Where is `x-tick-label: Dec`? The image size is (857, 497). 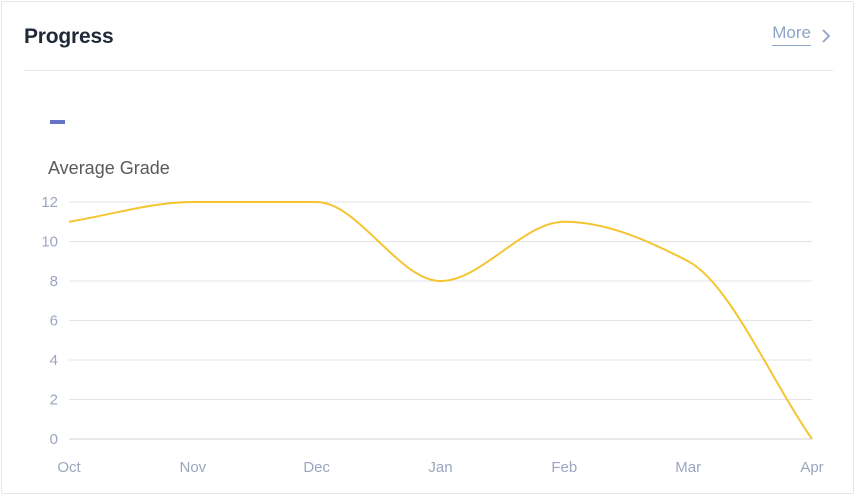 x-tick-label: Dec is located at coordinates (316, 467).